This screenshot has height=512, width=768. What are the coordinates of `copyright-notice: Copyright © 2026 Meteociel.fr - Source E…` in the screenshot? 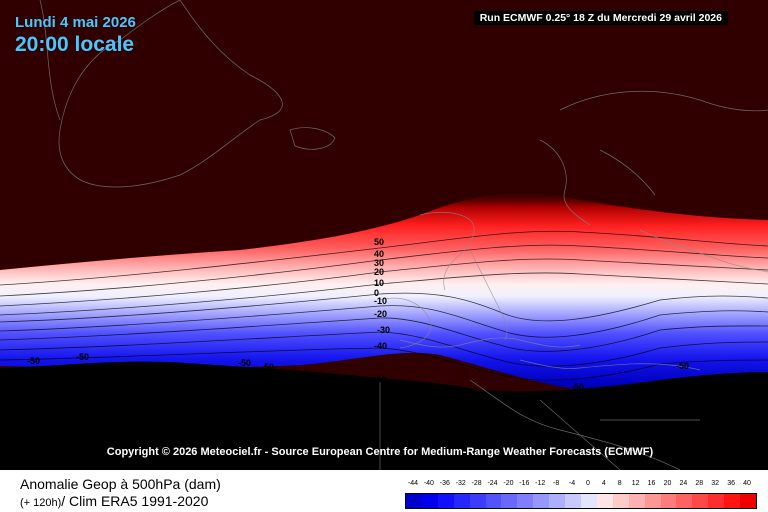 It's located at (380, 452).